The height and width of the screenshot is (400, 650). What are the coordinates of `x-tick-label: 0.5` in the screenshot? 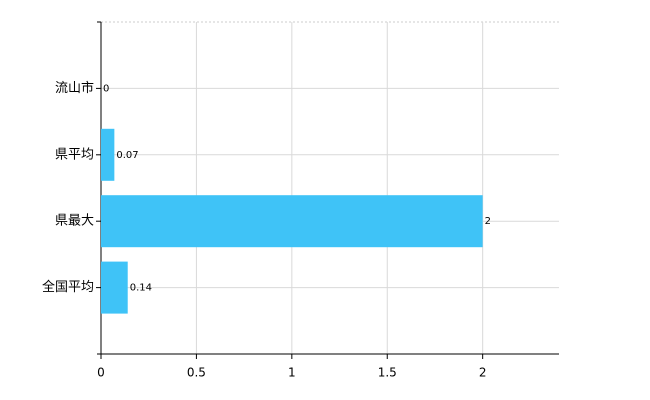 It's located at (196, 373).